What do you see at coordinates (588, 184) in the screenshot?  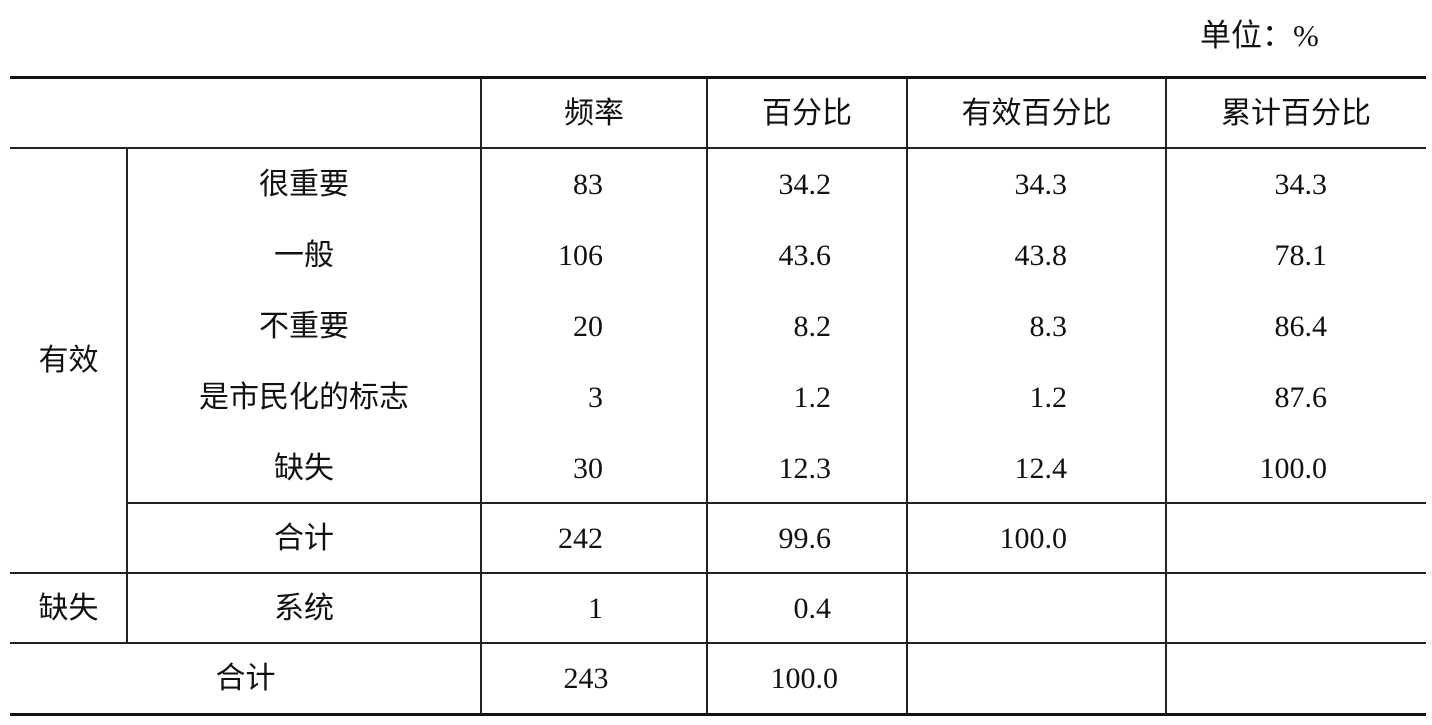 I see `valid-row-freq: 83` at bounding box center [588, 184].